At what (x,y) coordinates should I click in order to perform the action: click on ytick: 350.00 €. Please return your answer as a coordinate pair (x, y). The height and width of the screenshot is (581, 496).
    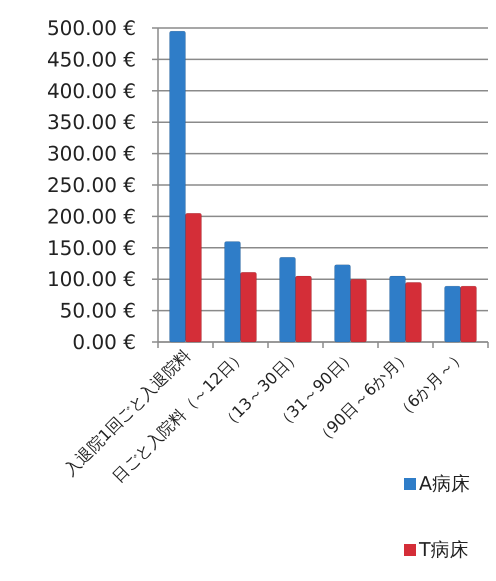
    Looking at the image, I should click on (91, 122).